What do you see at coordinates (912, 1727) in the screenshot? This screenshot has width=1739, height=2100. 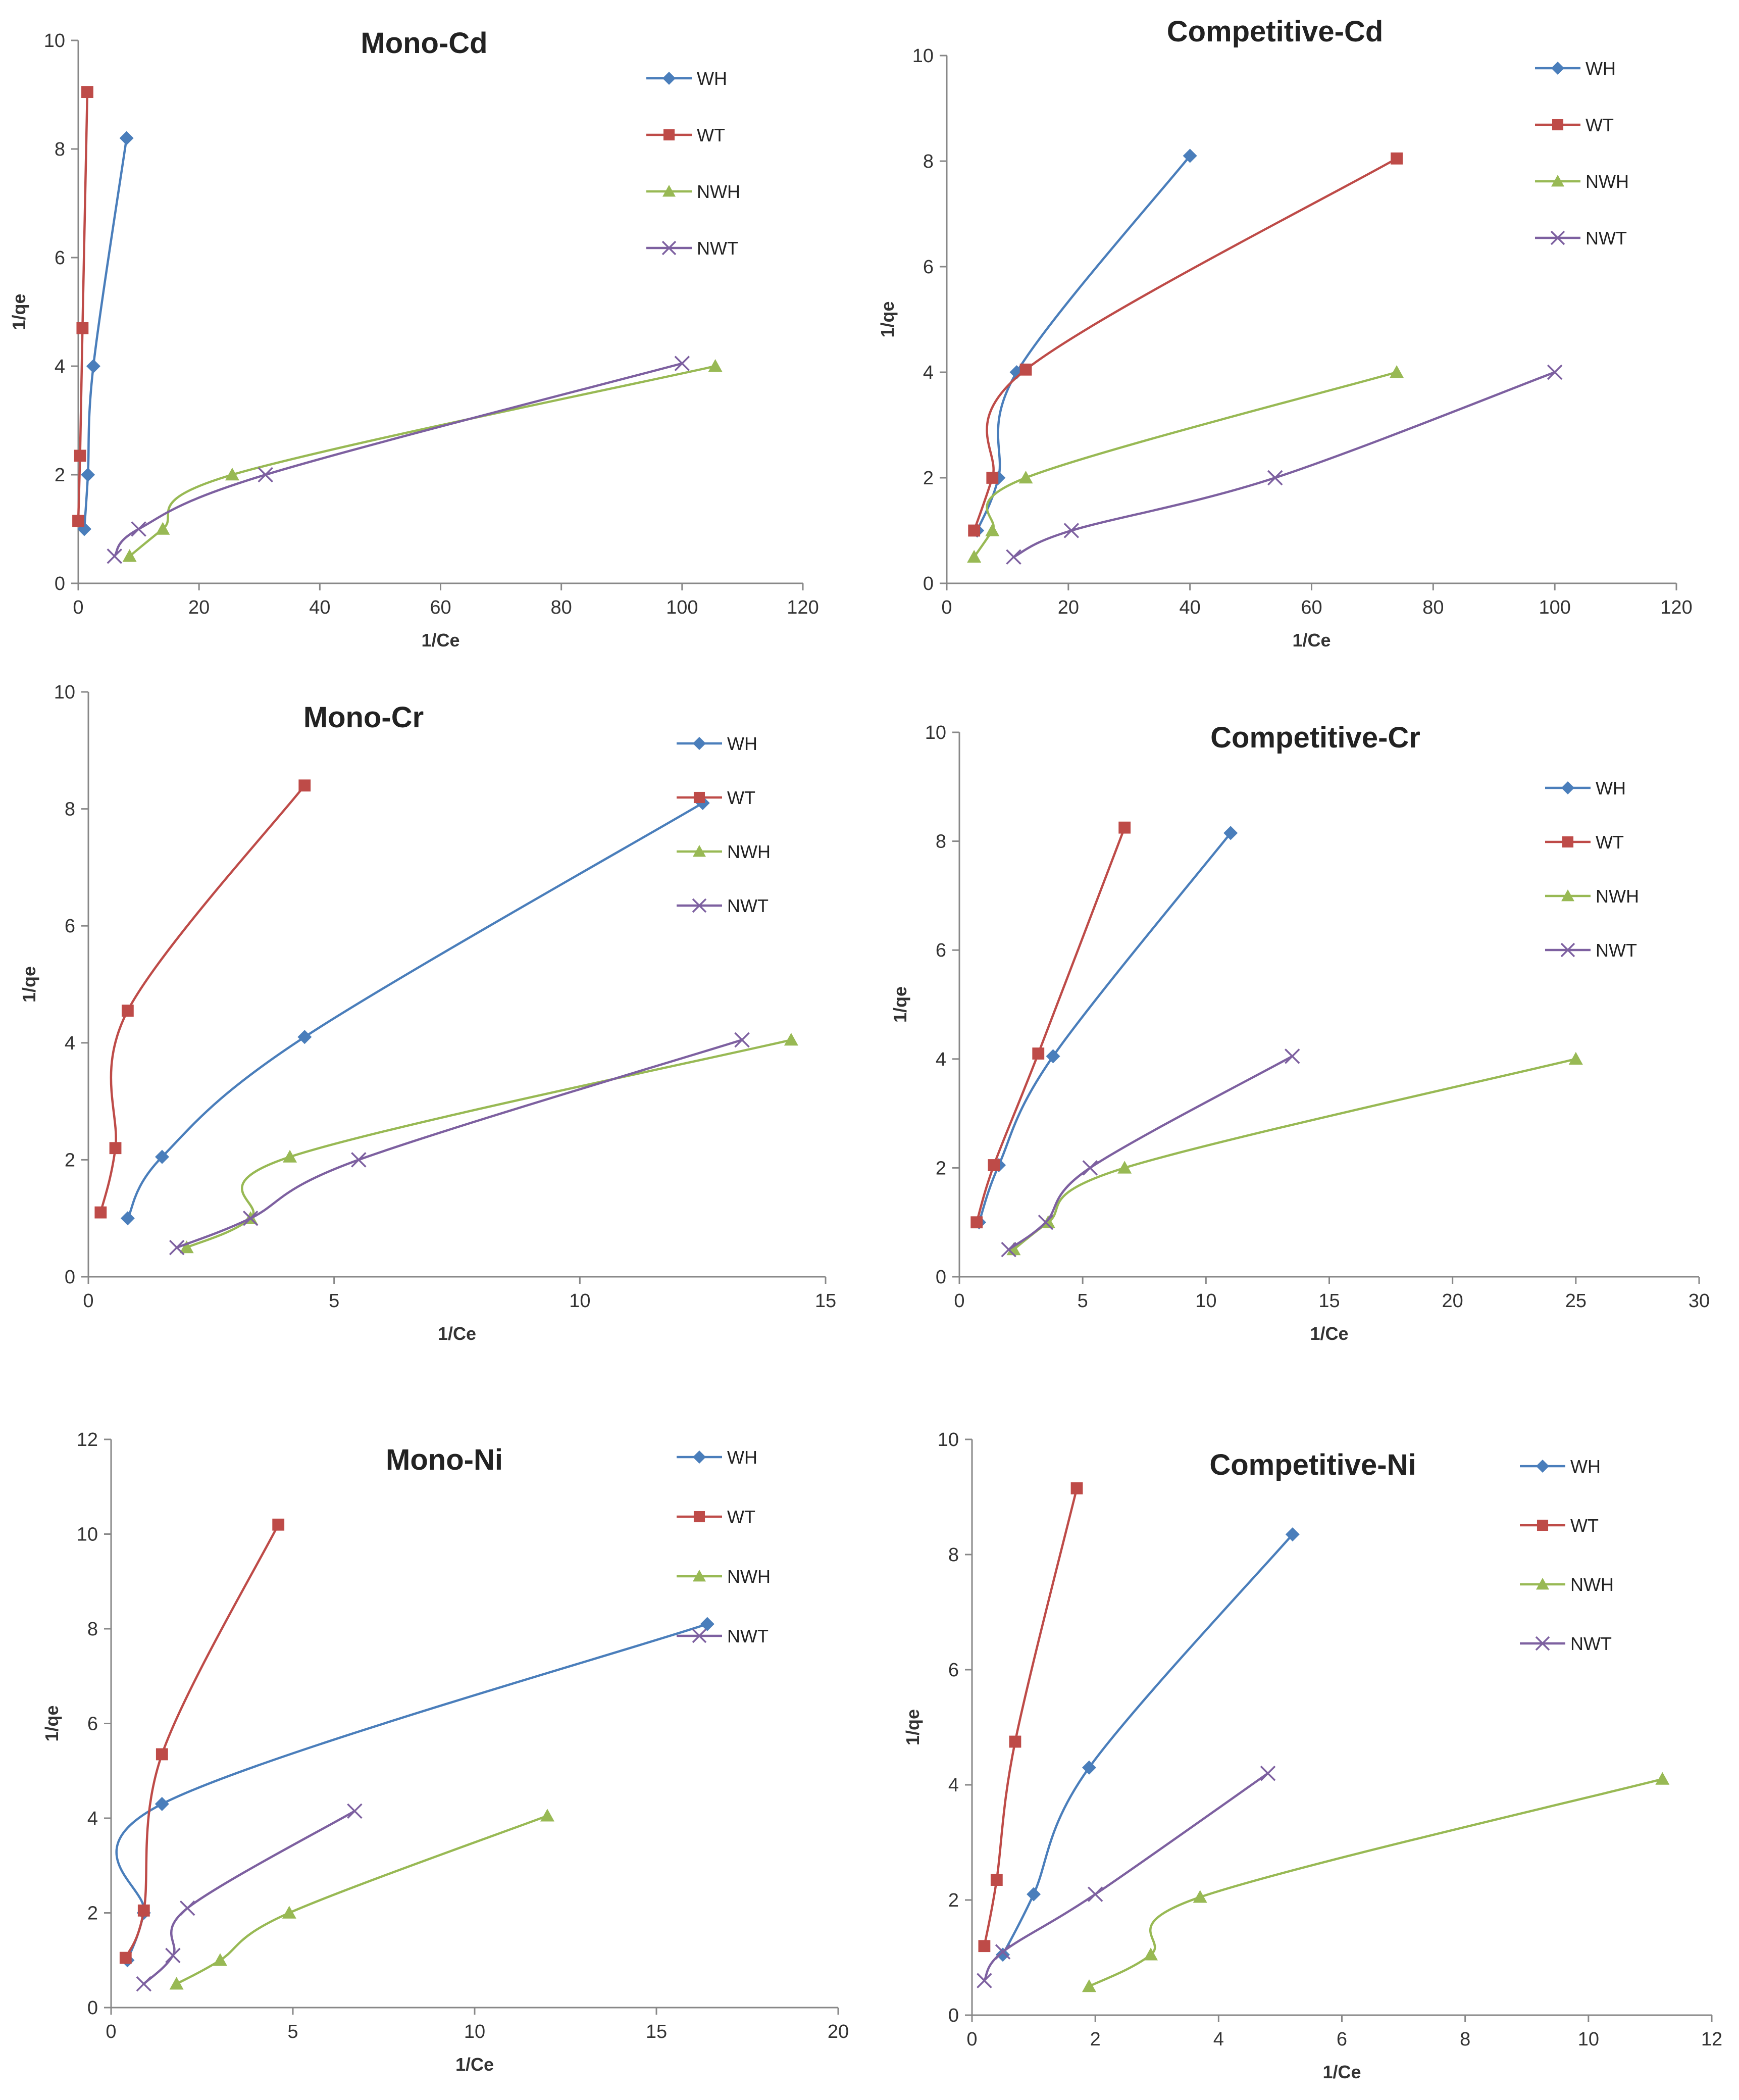 I see `y-axis-label: 1/qe` at bounding box center [912, 1727].